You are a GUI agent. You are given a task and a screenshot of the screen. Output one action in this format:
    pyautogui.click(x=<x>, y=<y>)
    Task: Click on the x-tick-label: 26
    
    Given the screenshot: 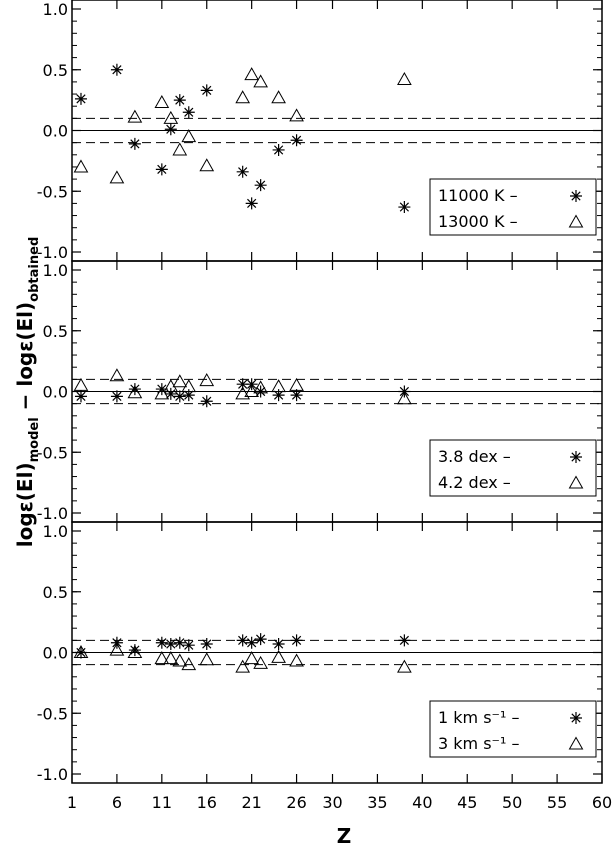 What is the action you would take?
    pyautogui.click(x=296, y=802)
    